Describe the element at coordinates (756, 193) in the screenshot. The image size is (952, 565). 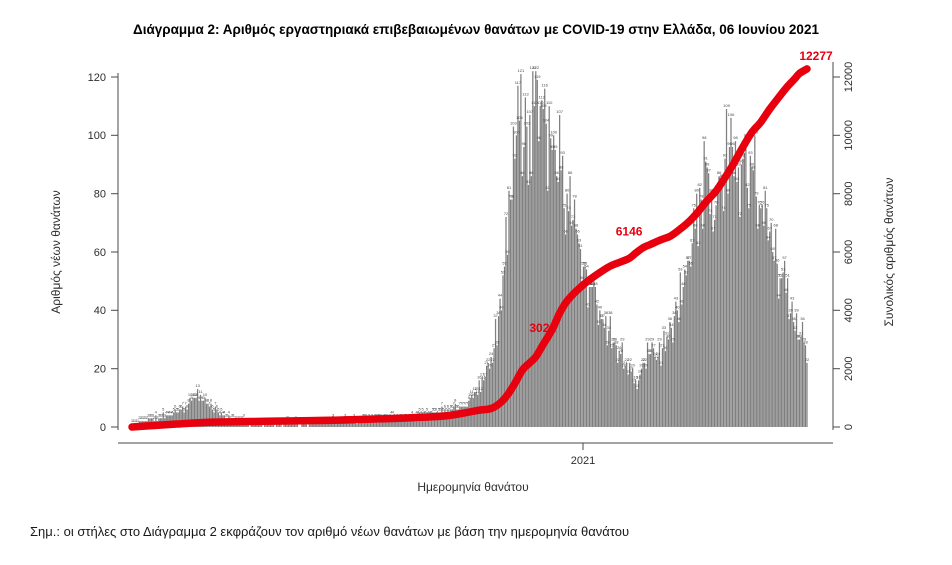
I see `bar-value-label: 79` at that location.